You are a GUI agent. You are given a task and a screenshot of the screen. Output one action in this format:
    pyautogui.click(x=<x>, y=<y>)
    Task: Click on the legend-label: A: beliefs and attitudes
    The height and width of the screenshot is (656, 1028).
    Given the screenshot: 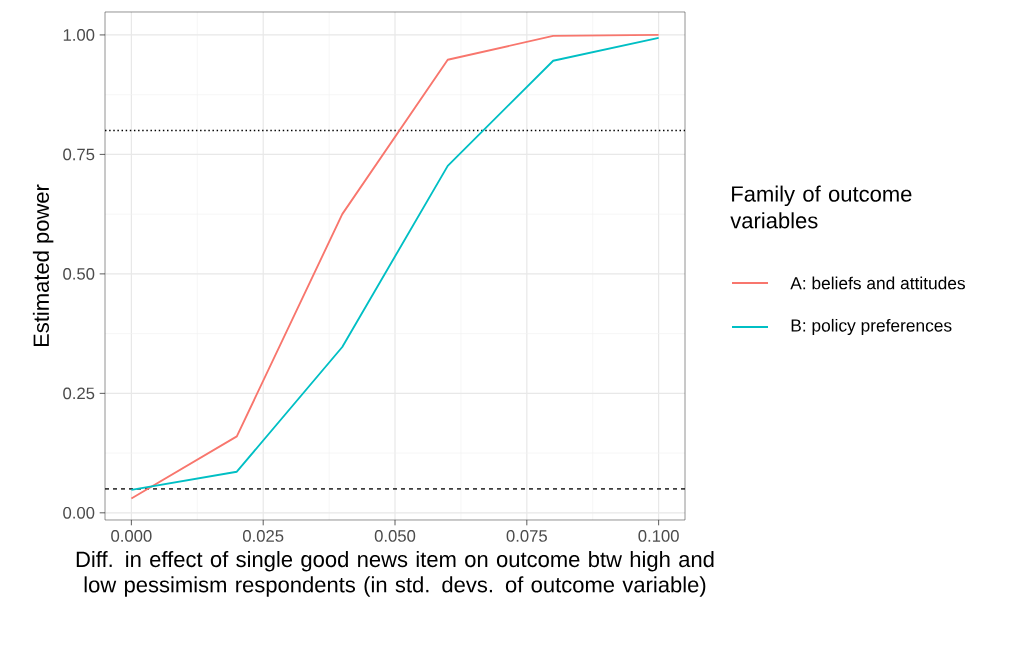 What is the action you would take?
    pyautogui.click(x=877, y=283)
    